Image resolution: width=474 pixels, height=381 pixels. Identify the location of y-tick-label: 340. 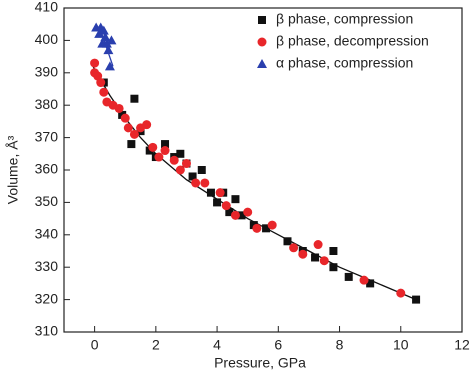
(47, 234).